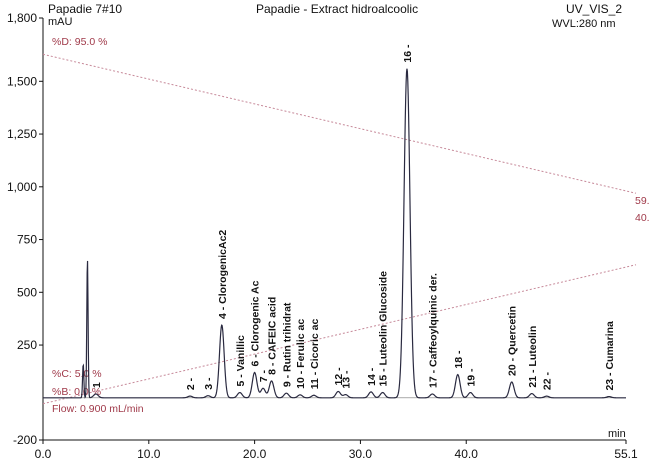 The image size is (654, 470). Describe the element at coordinates (22, 187) in the screenshot. I see `y-tick-label-3: 1,000` at that location.